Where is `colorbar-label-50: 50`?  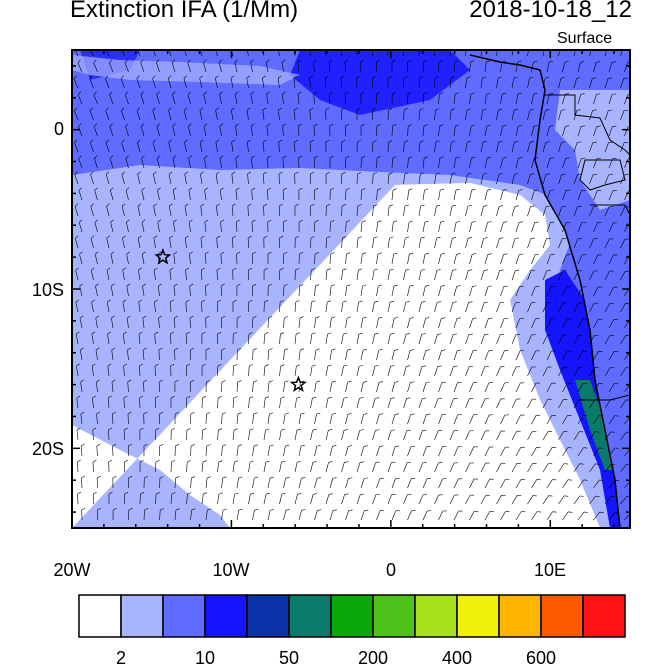 colorbar-label-50: 50 is located at coordinates (289, 658).